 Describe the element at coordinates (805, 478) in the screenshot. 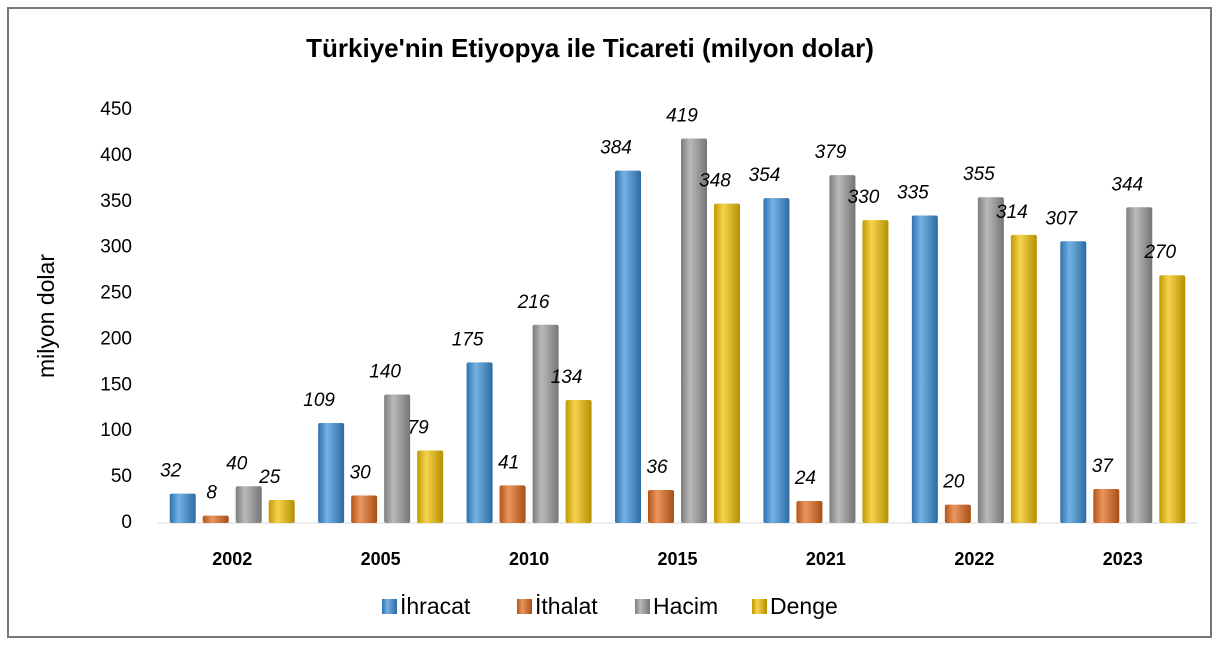

I see `value-label: 24` at that location.